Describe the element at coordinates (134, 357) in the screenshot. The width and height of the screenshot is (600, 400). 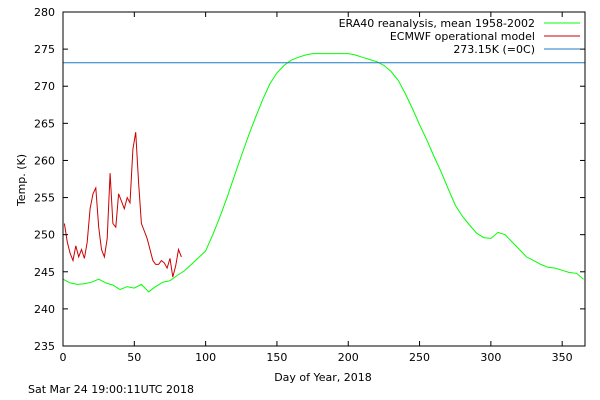
I see `x-tick-label: 50` at that location.